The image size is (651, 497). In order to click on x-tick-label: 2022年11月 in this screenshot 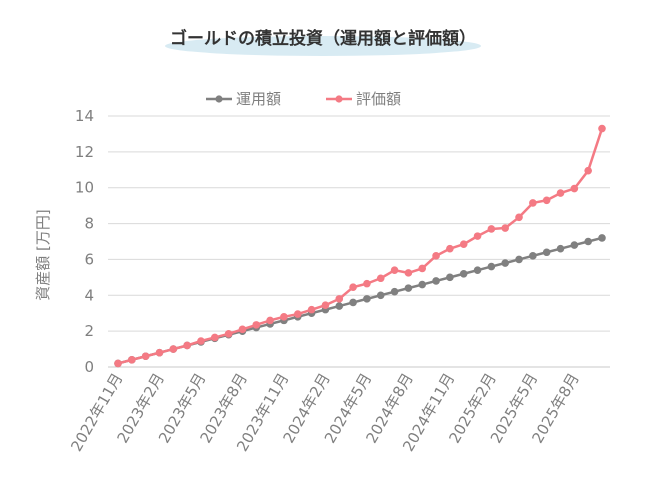, I will do `click(96, 412)`.